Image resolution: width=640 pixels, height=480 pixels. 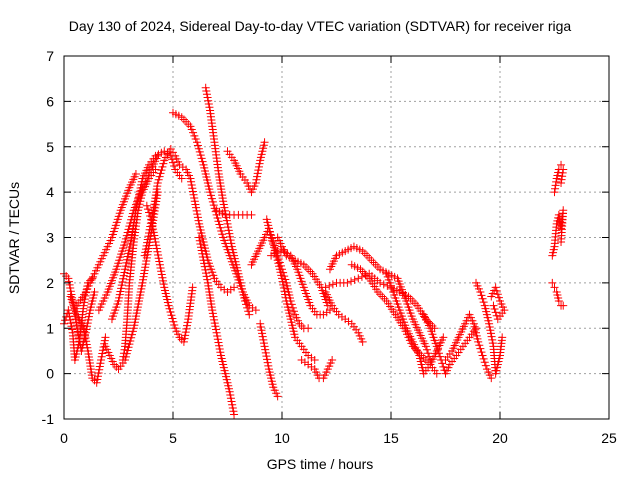 What do you see at coordinates (14, 238) in the screenshot?
I see `y-axis-label: SDTVAR / TECUs` at bounding box center [14, 238].